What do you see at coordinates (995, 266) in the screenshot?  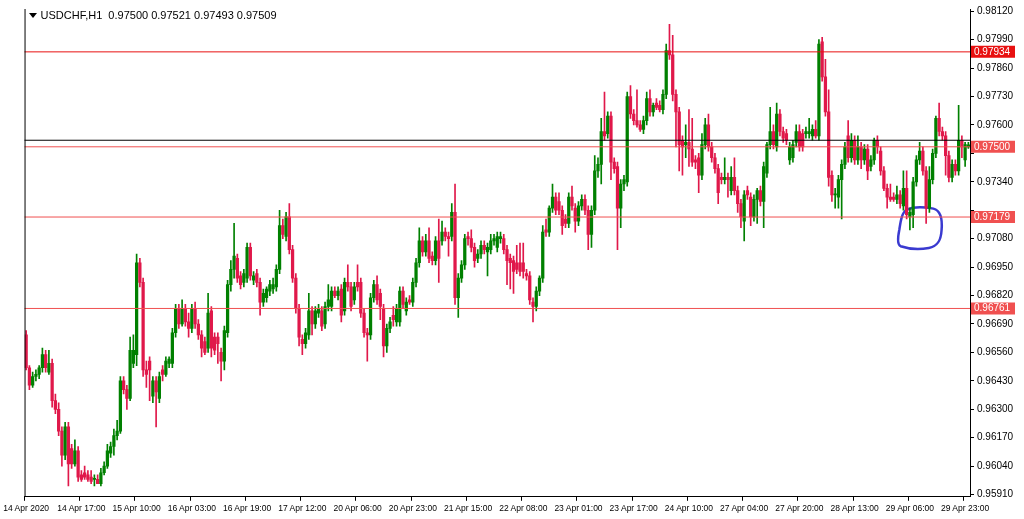 I see `y-tick-label: 0.96950` at bounding box center [995, 266].